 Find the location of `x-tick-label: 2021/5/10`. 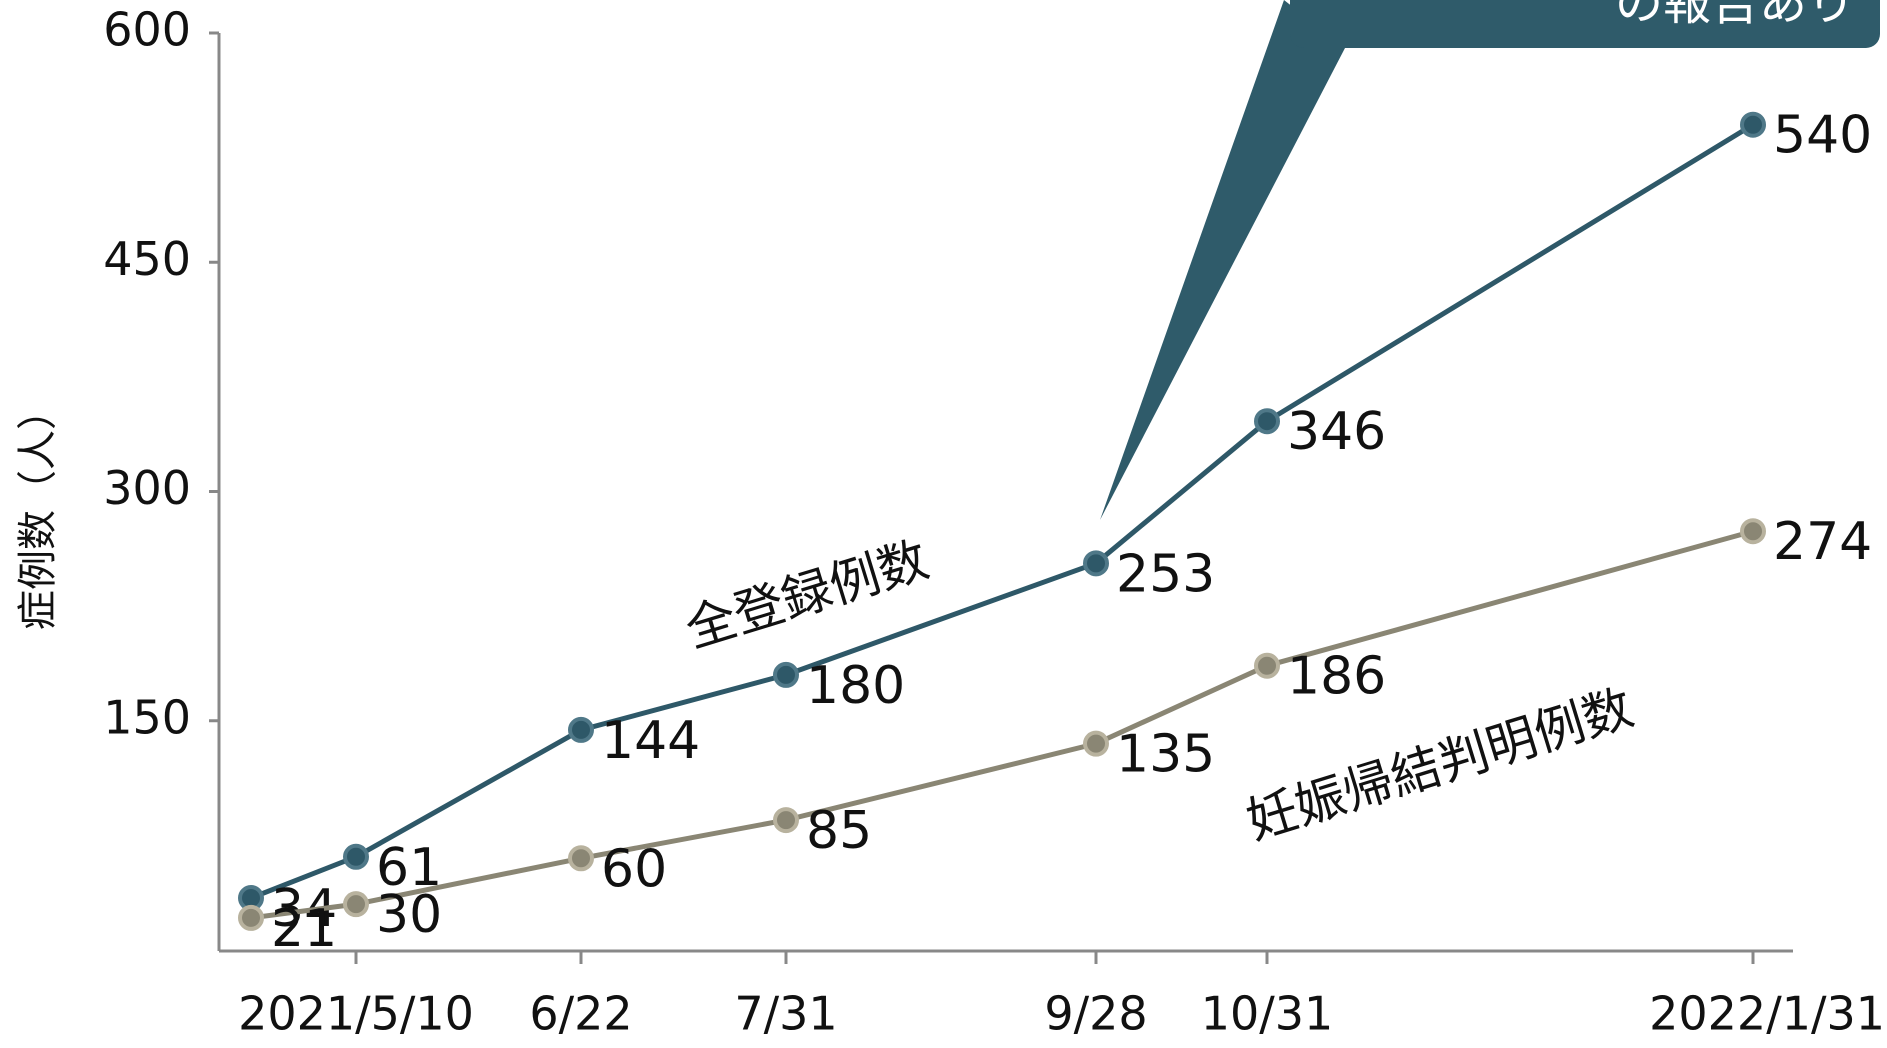

x-tick-label: 2021/5/10 is located at coordinates (356, 1014).